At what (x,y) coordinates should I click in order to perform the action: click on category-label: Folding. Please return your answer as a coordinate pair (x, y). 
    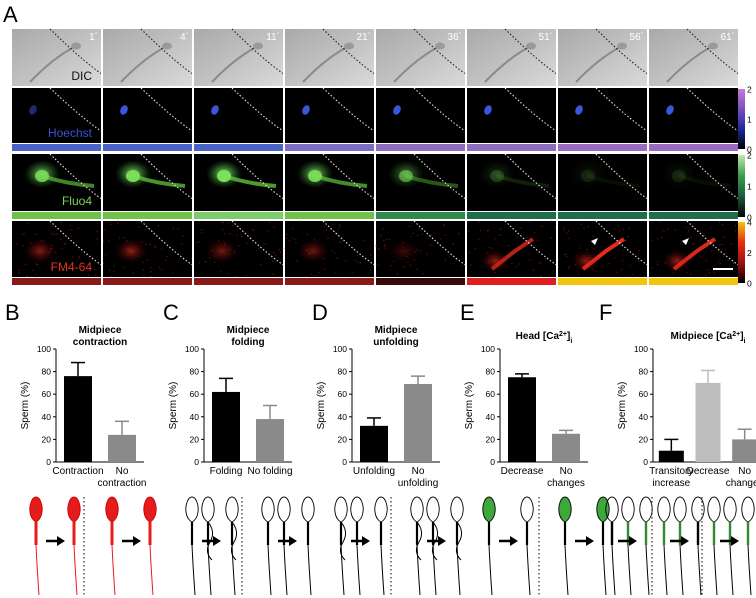
    Looking at the image, I should click on (226, 471).